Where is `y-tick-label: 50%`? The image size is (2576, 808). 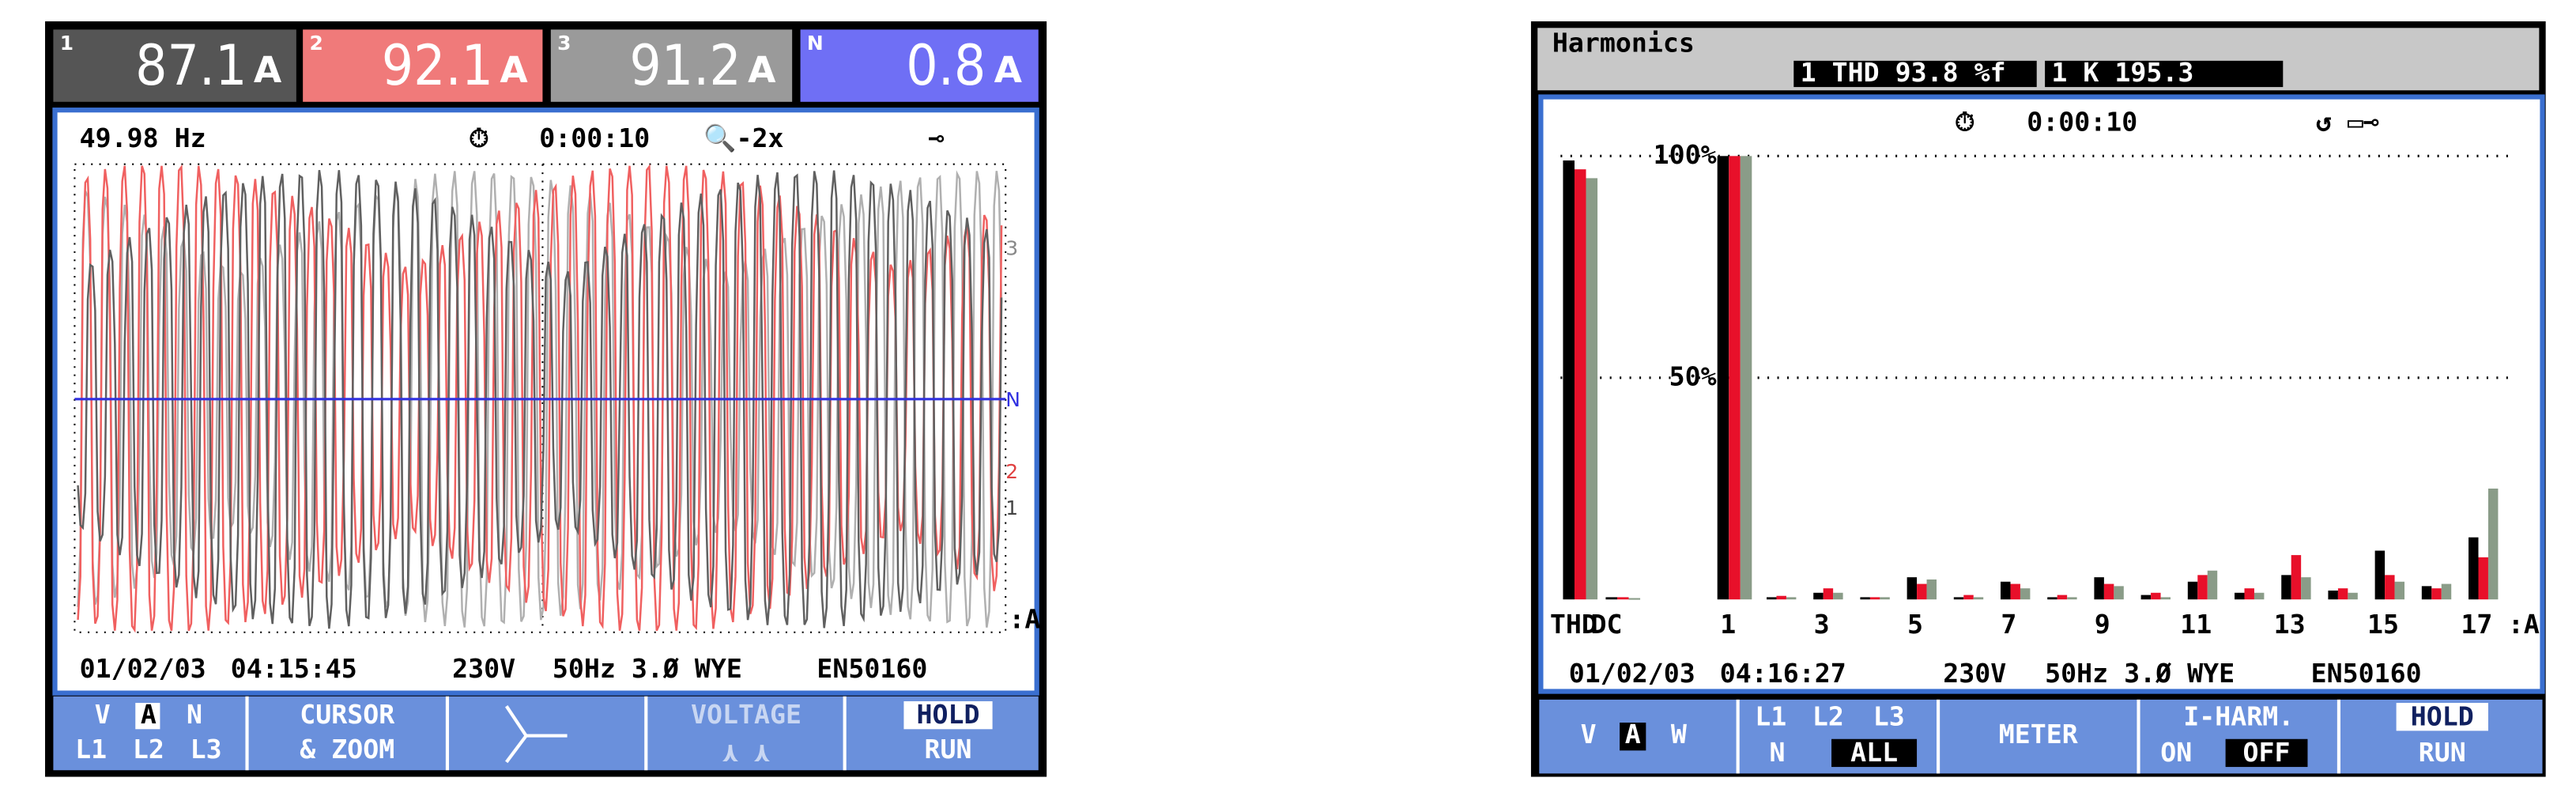
y-tick-label: 50% is located at coordinates (1693, 376).